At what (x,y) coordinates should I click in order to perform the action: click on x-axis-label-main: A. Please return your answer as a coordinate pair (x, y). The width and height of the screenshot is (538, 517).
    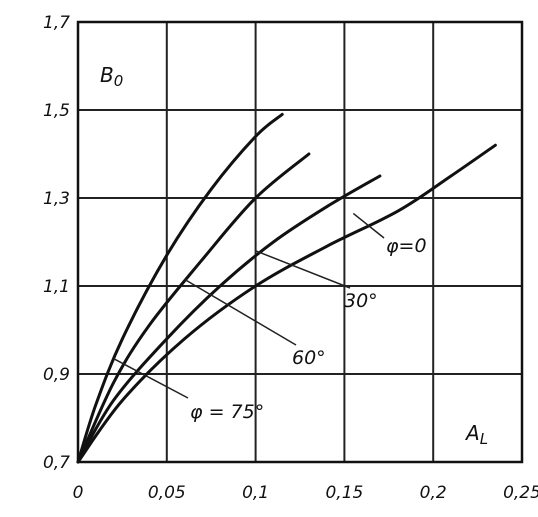
    Looking at the image, I should click on (472, 433).